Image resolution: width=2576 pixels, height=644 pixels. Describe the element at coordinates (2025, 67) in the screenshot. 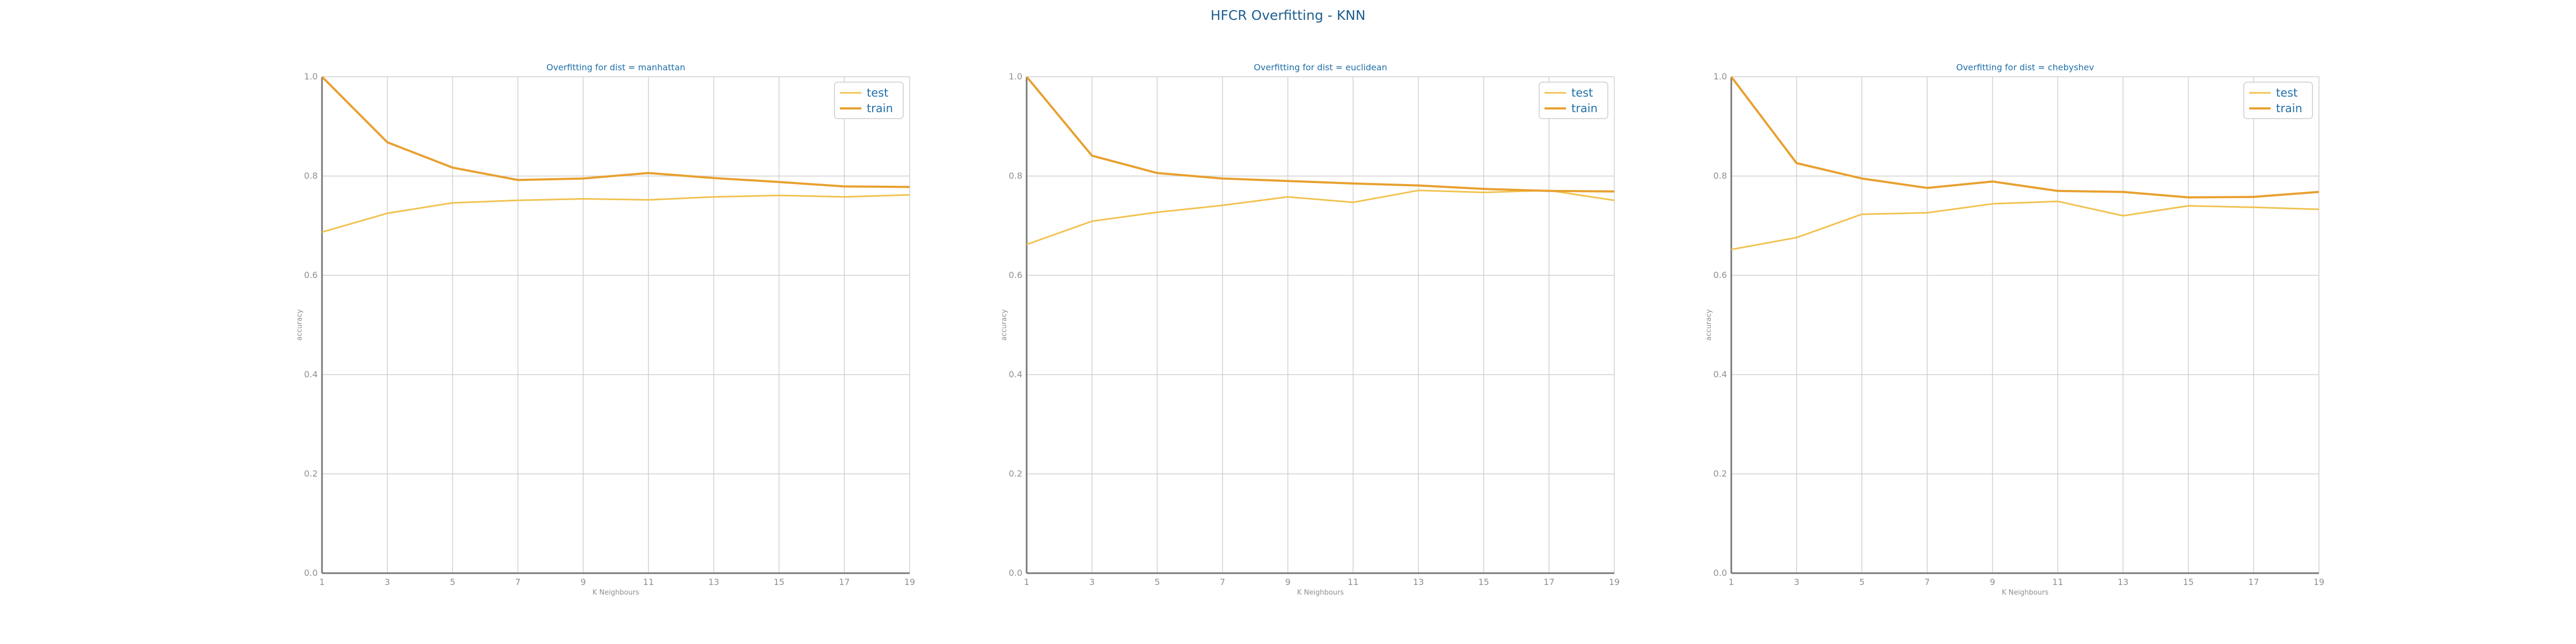

I see `subplot-title: Overfitting for dist = chebyshev` at that location.